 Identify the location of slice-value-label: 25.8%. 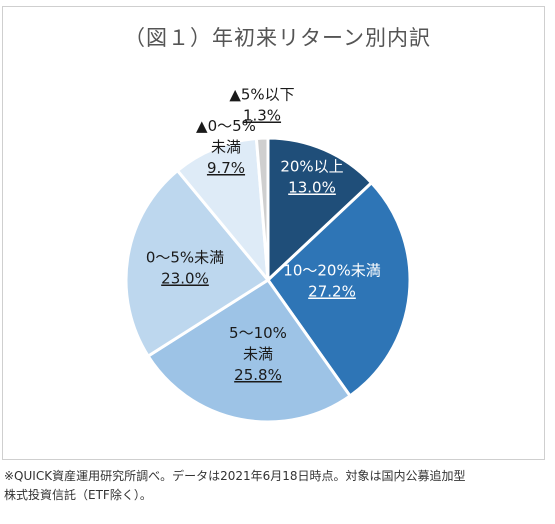
(258, 375).